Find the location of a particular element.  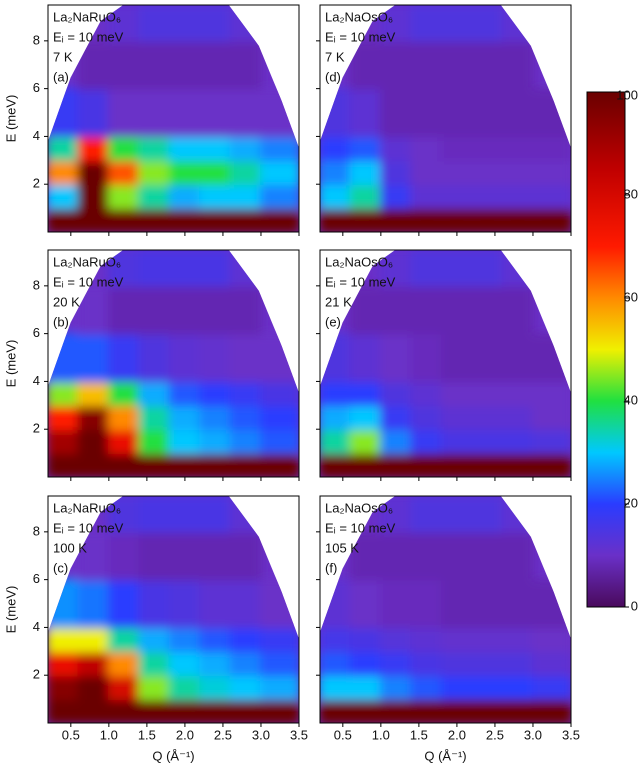

panel-temp: 20 K is located at coordinates (66, 301).